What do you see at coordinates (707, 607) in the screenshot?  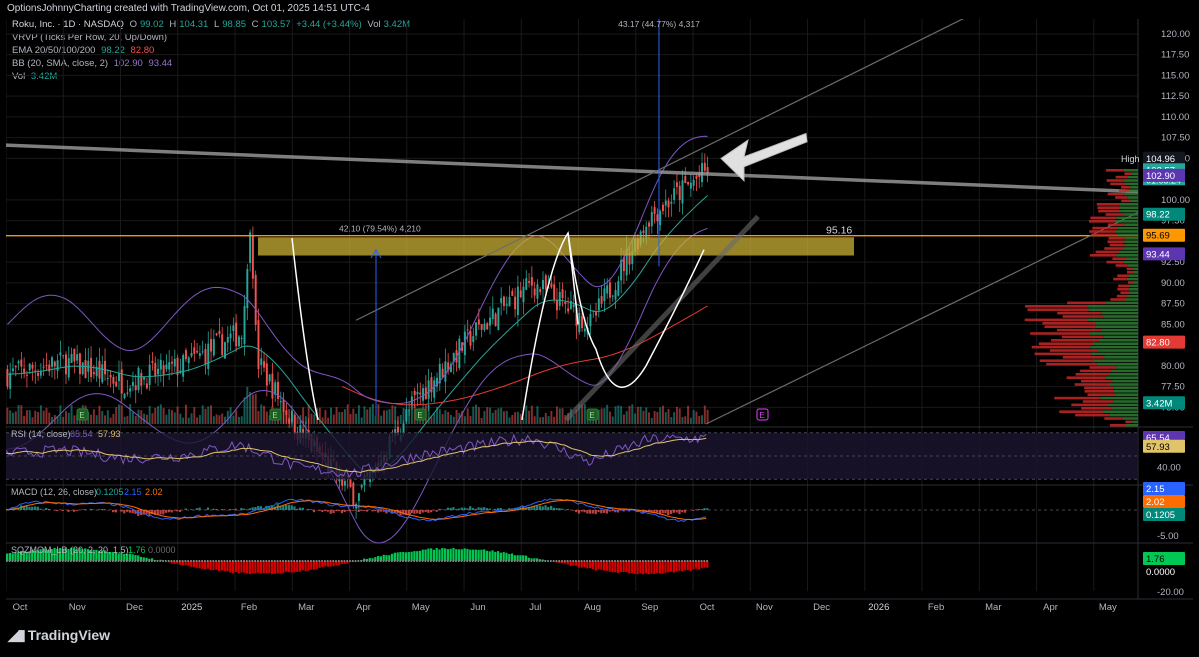 I see `x-axis-tick-label: Oct` at bounding box center [707, 607].